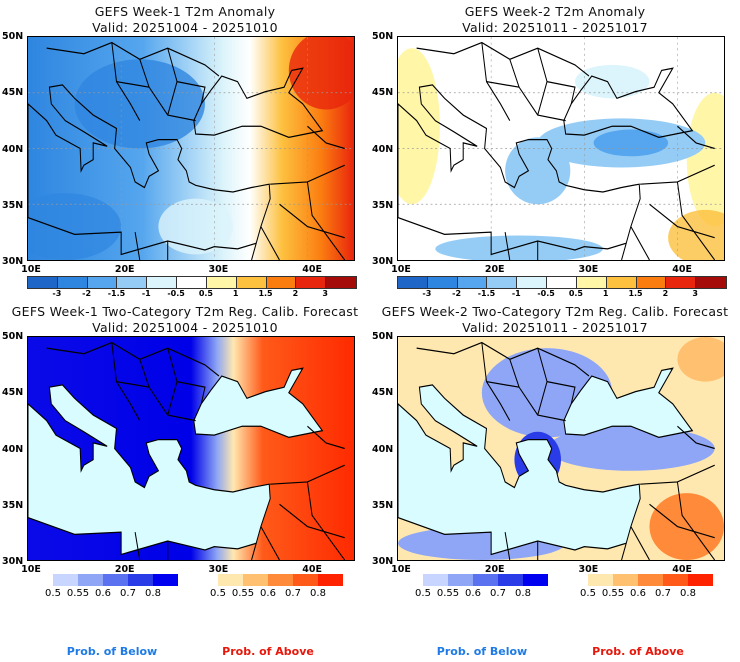 This screenshot has width=740, height=662. Describe the element at coordinates (146, 293) in the screenshot. I see `colorbar-tick-label: -1` at that location.